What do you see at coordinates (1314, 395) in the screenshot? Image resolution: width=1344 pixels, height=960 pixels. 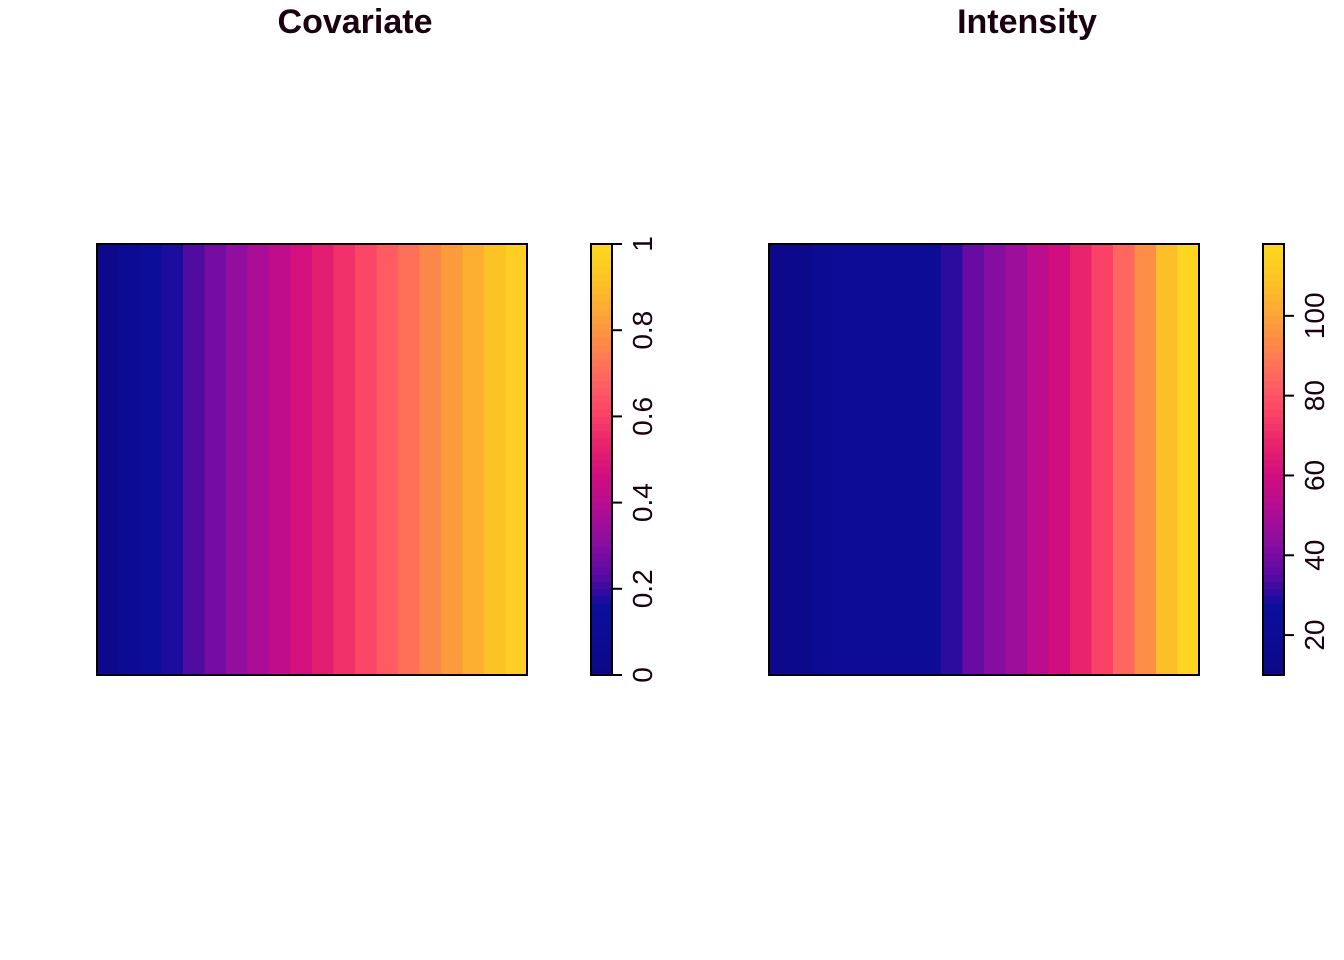 I see `legend-tick-label: 80` at bounding box center [1314, 395].